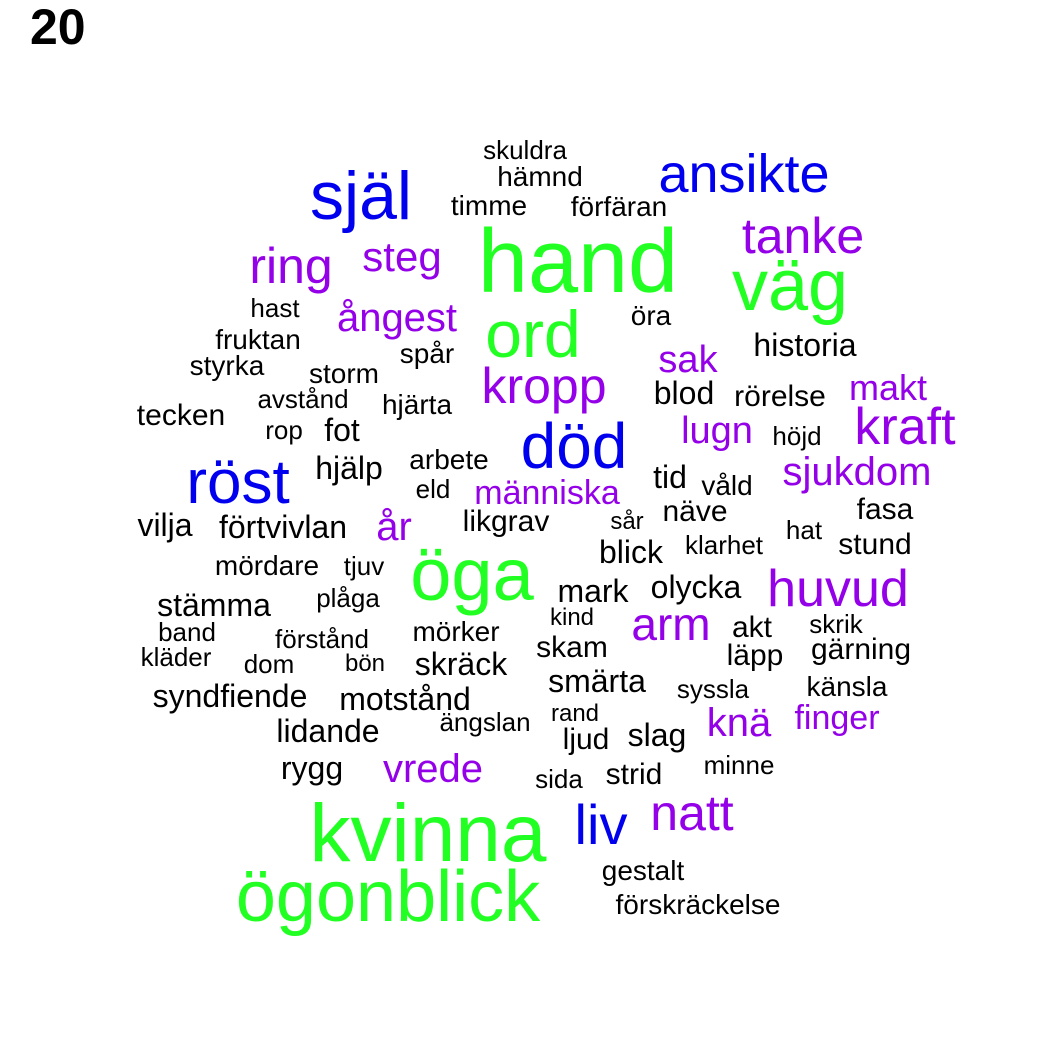 Image resolution: width=1050 pixels, height=1050 pixels. Describe the element at coordinates (405, 699) in the screenshot. I see `cloud-word: motstånd` at that location.